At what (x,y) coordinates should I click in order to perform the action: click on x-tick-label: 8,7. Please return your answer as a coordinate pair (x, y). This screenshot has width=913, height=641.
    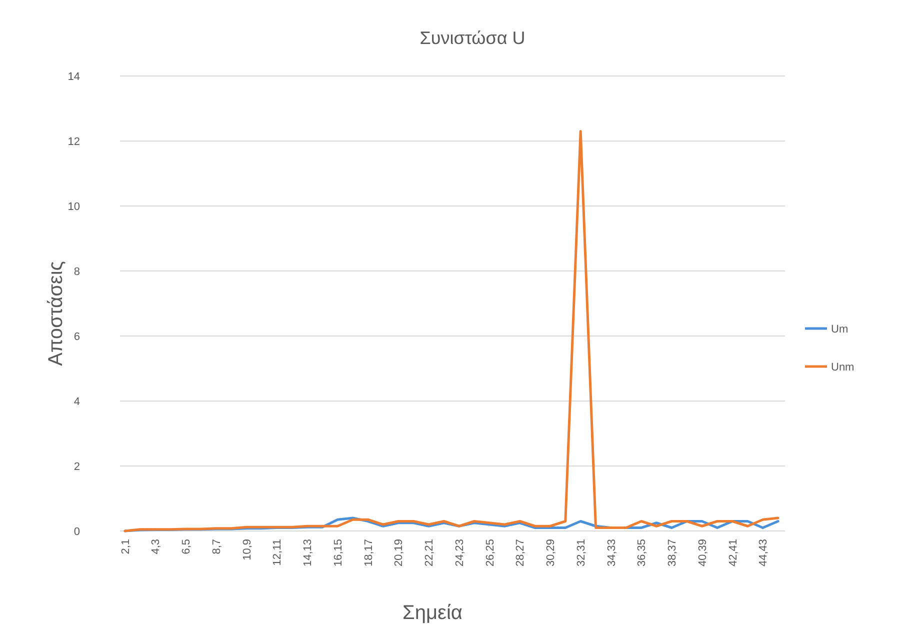
    Looking at the image, I should click on (216, 546).